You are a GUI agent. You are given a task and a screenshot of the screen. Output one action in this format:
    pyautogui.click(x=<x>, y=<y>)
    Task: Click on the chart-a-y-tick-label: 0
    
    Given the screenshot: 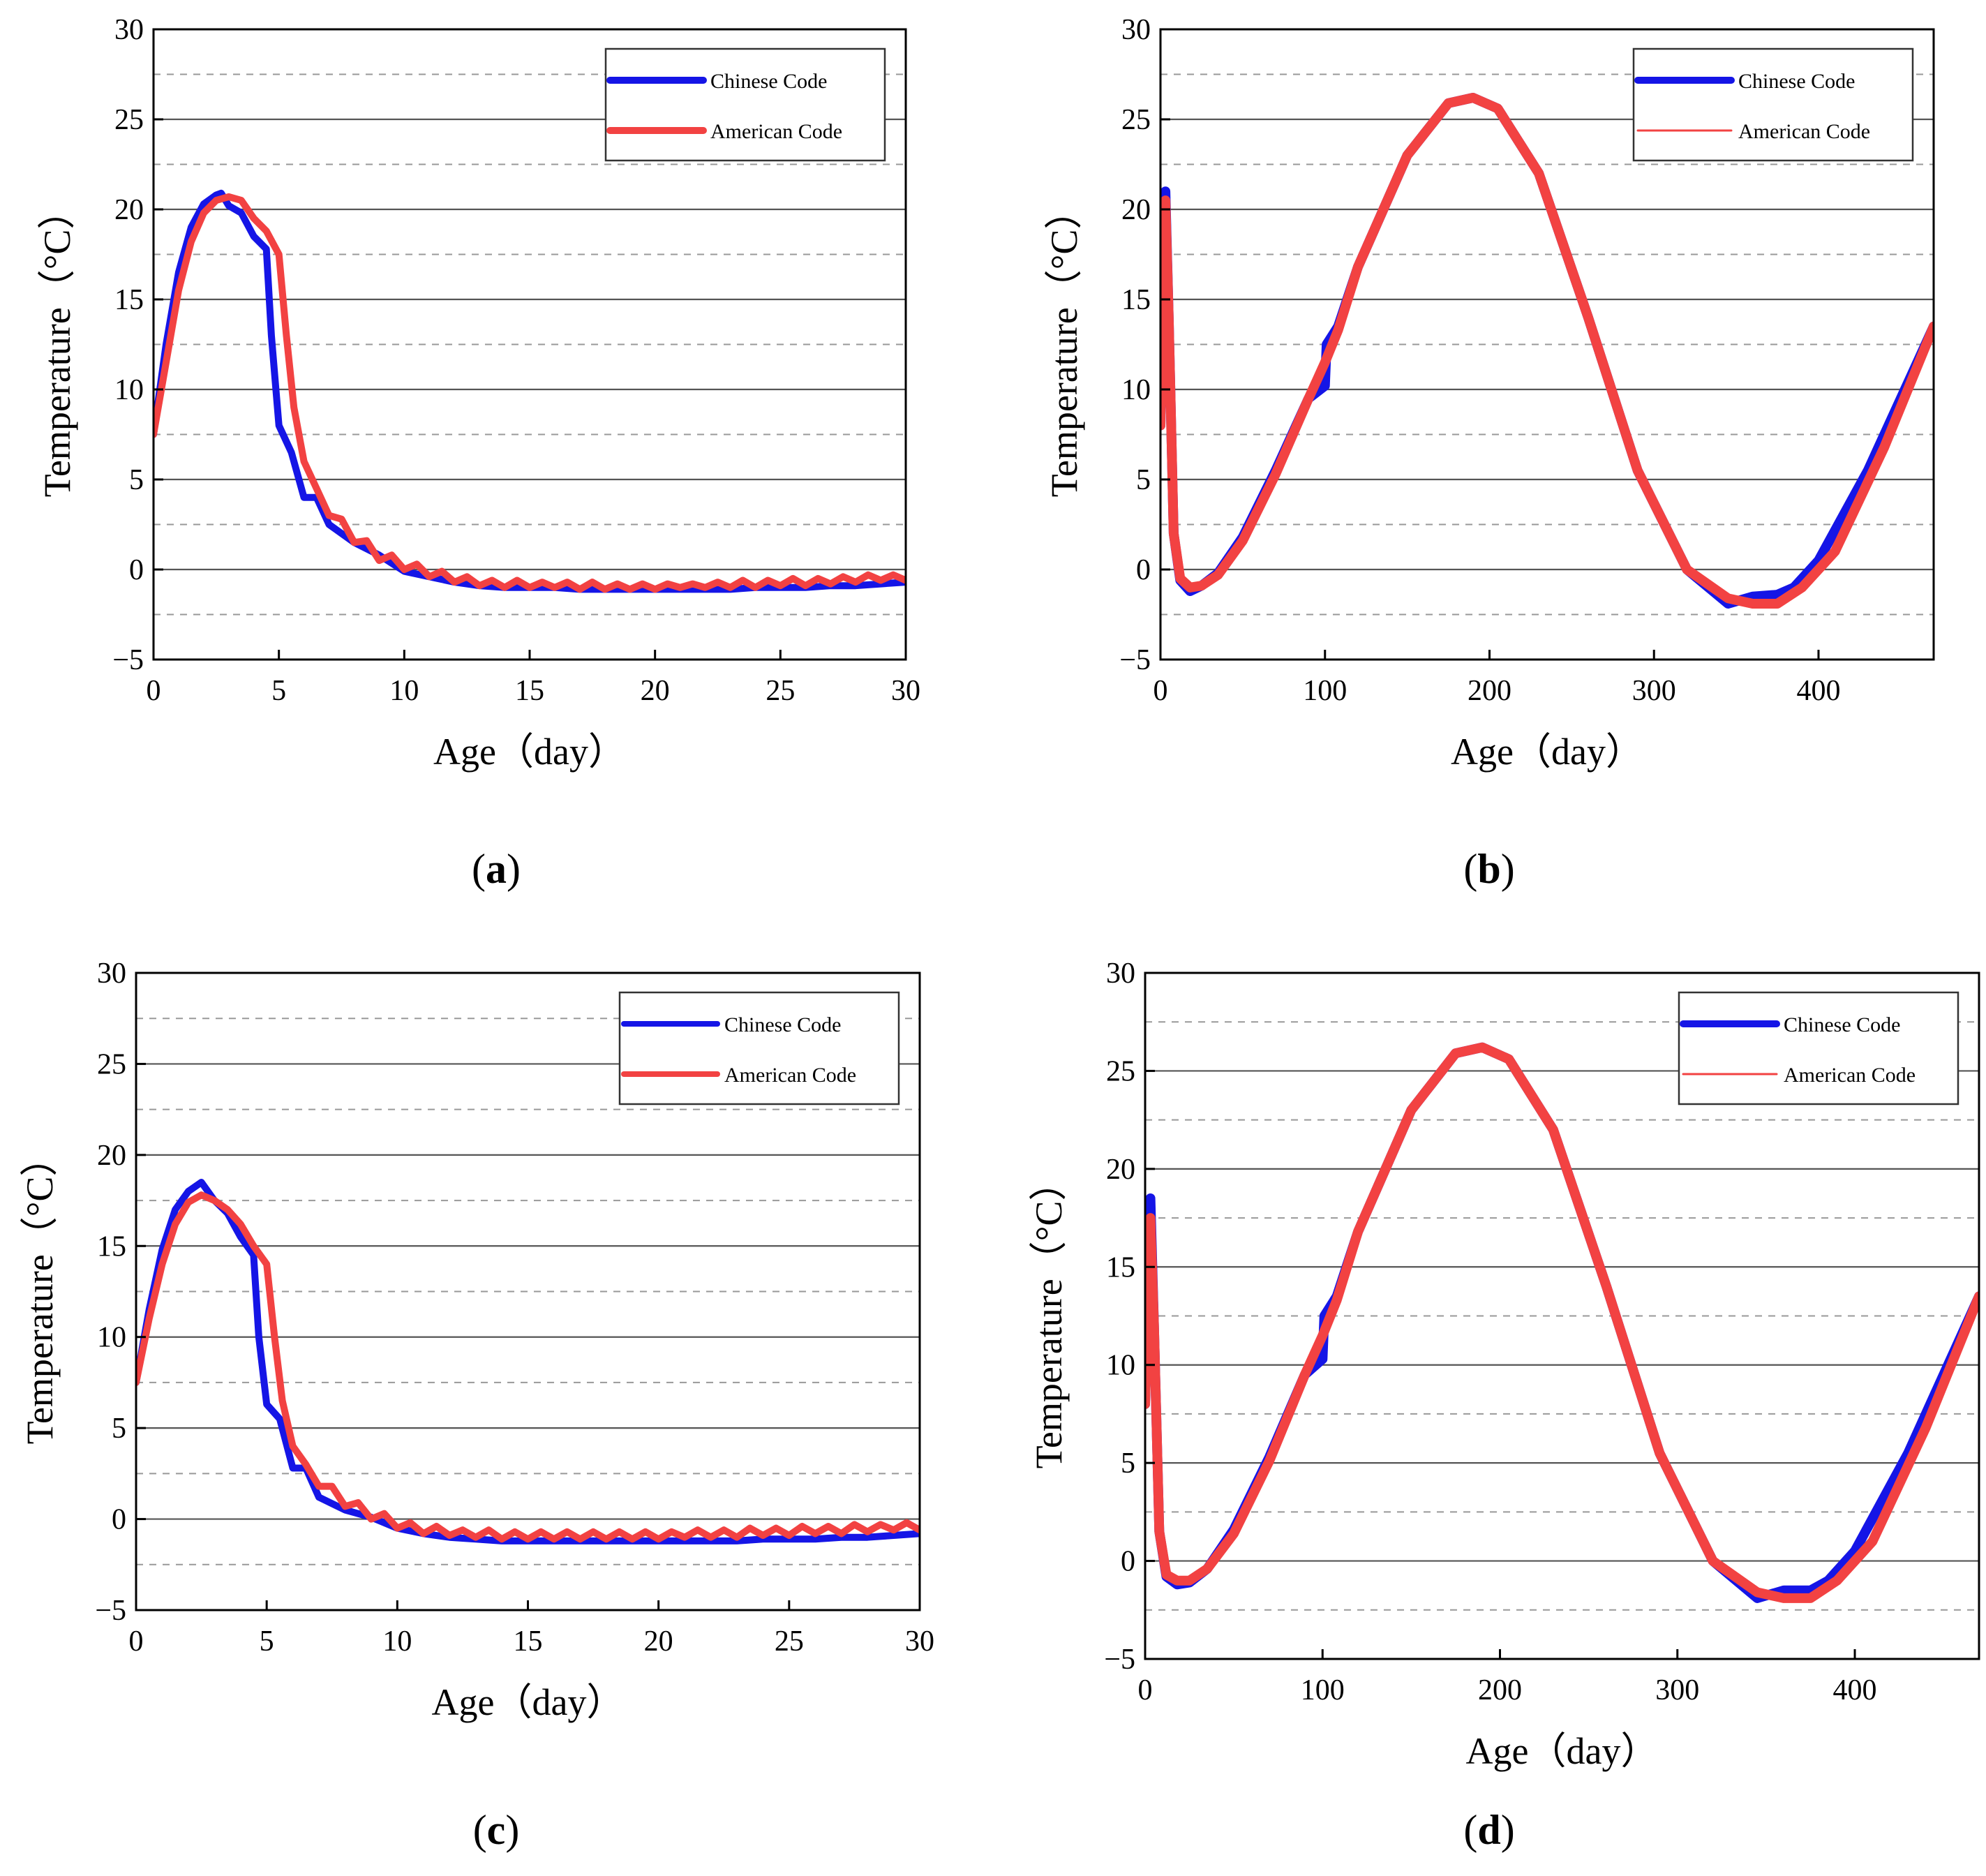 What is the action you would take?
    pyautogui.click(x=136, y=570)
    